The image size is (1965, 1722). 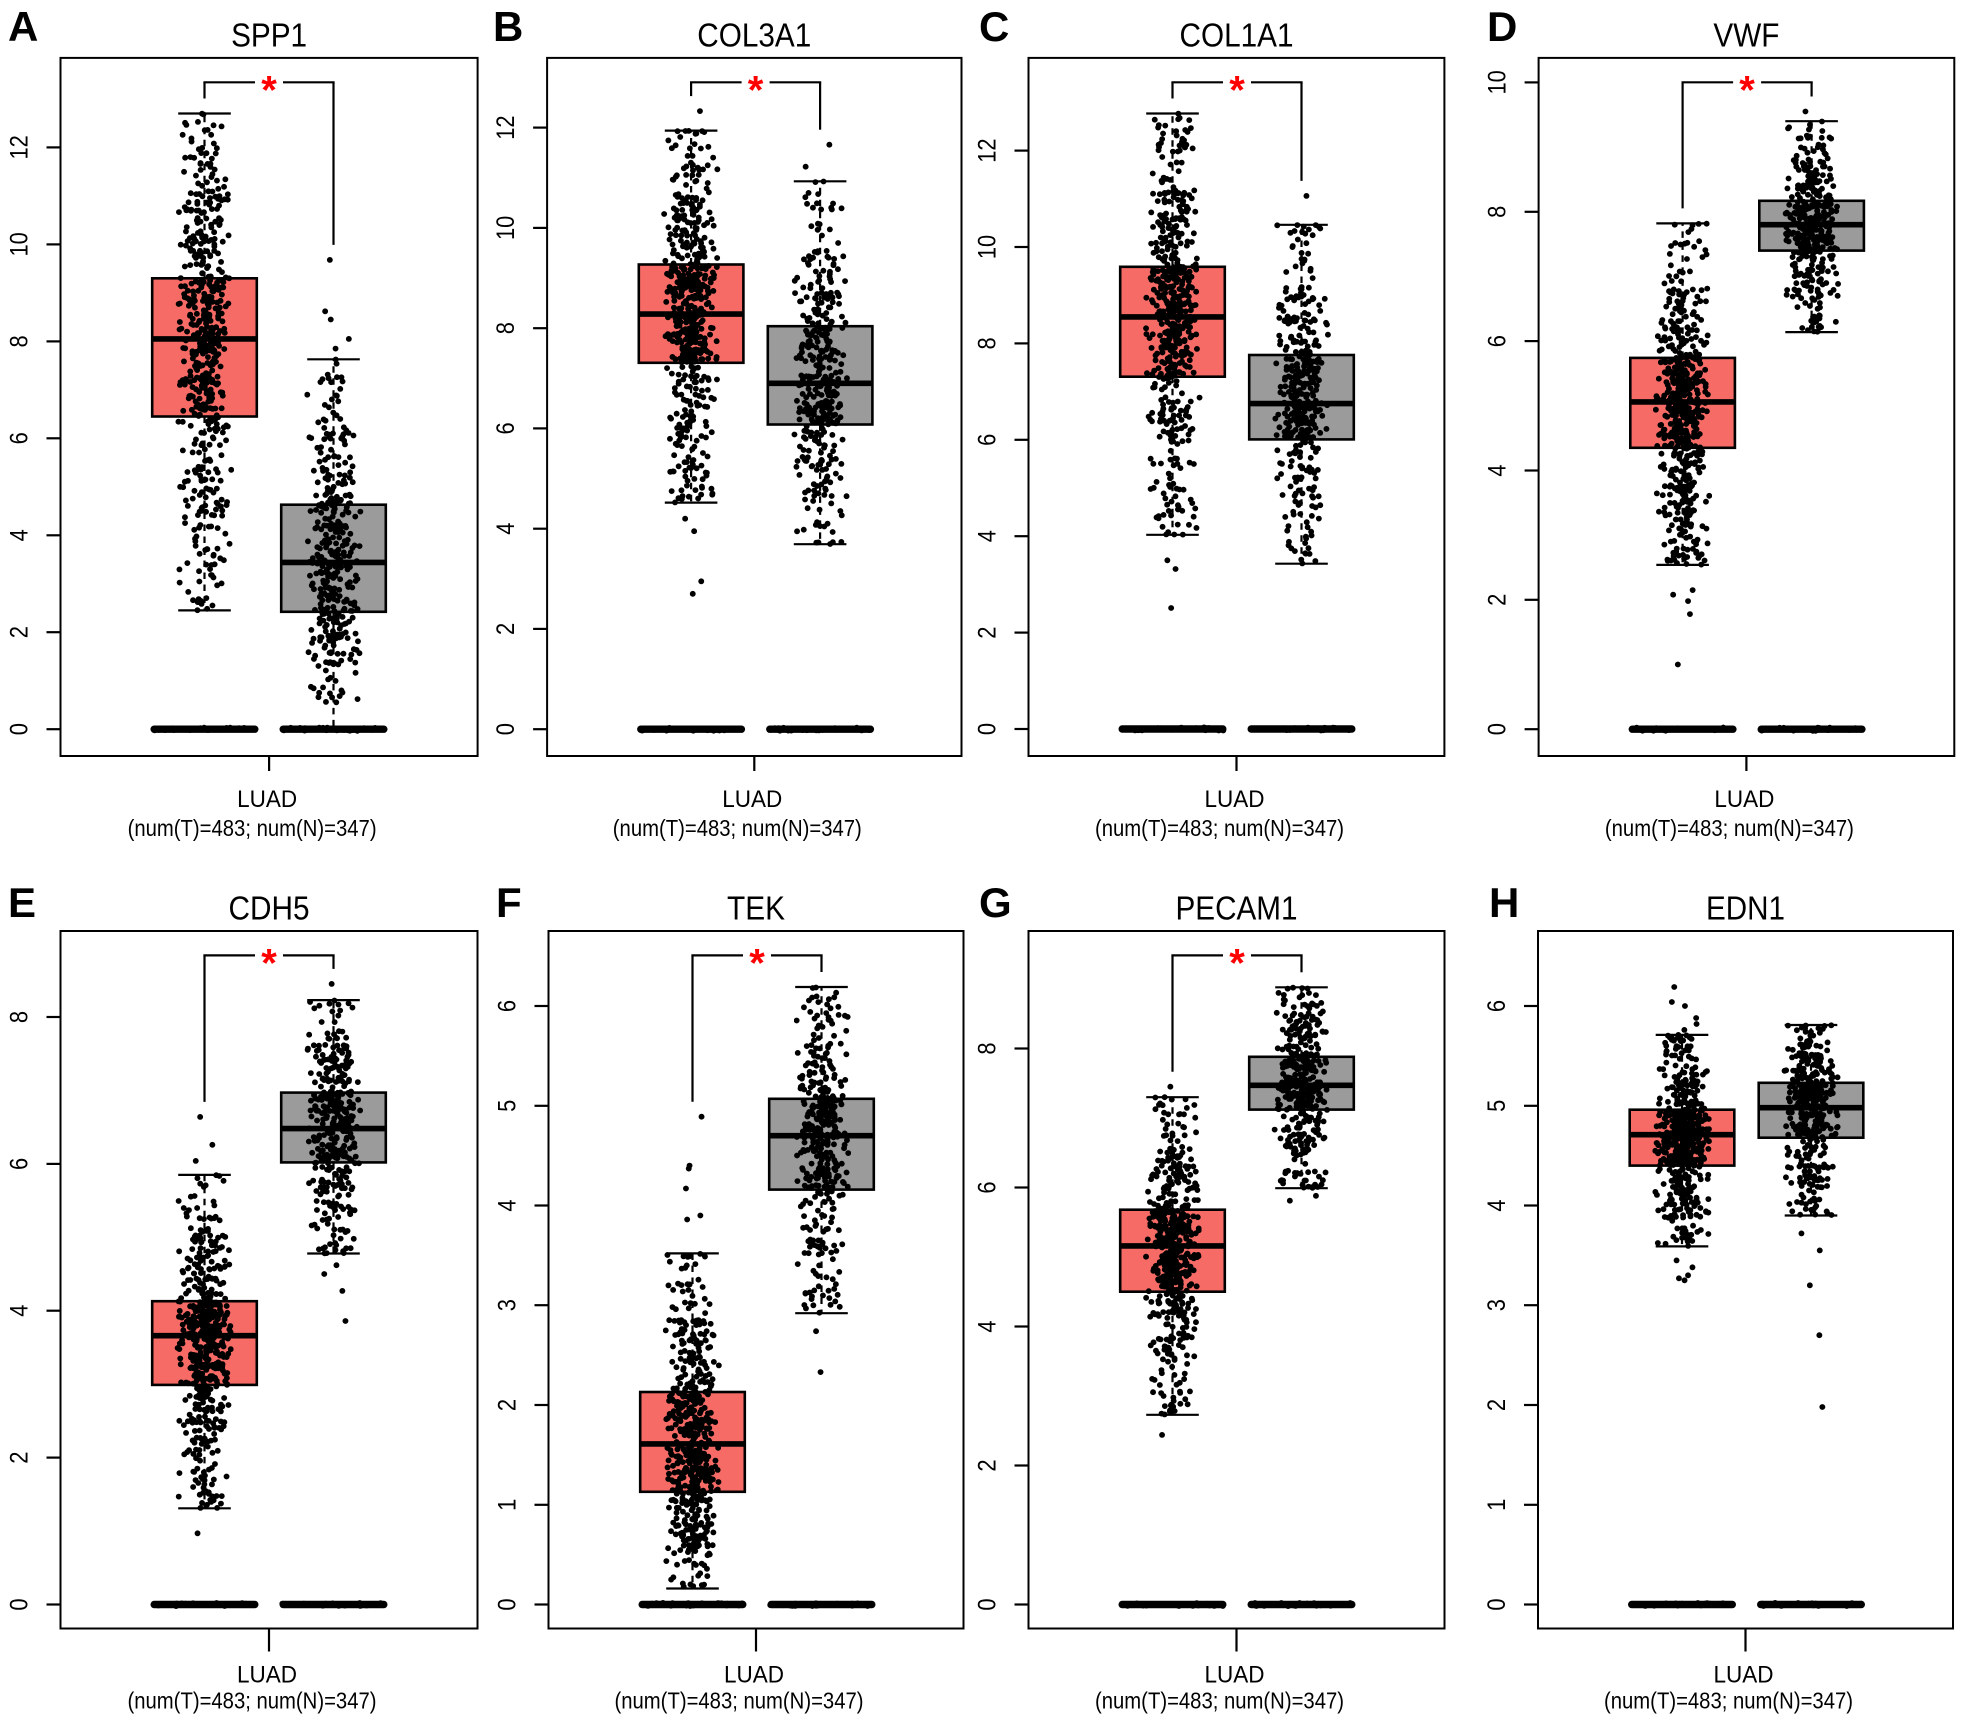 What do you see at coordinates (1237, 909) in the screenshot?
I see `svg-text: PECAM1` at bounding box center [1237, 909].